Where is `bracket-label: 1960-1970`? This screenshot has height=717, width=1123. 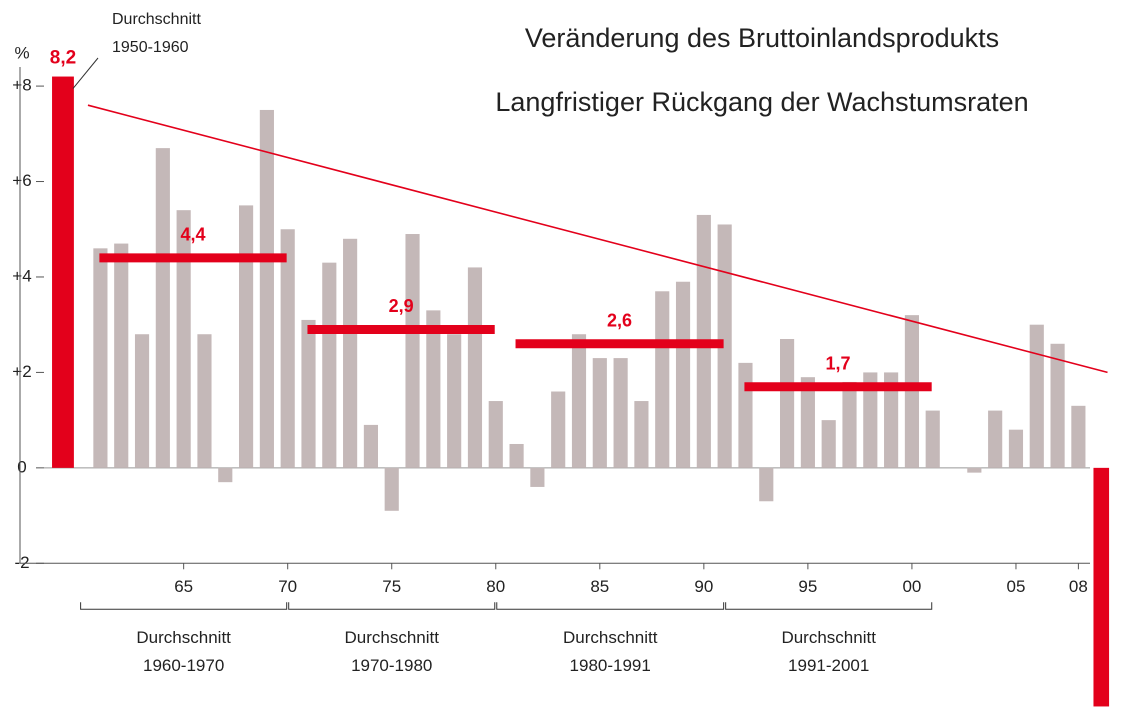
bracket-label: 1960-1970 is located at coordinates (183, 665).